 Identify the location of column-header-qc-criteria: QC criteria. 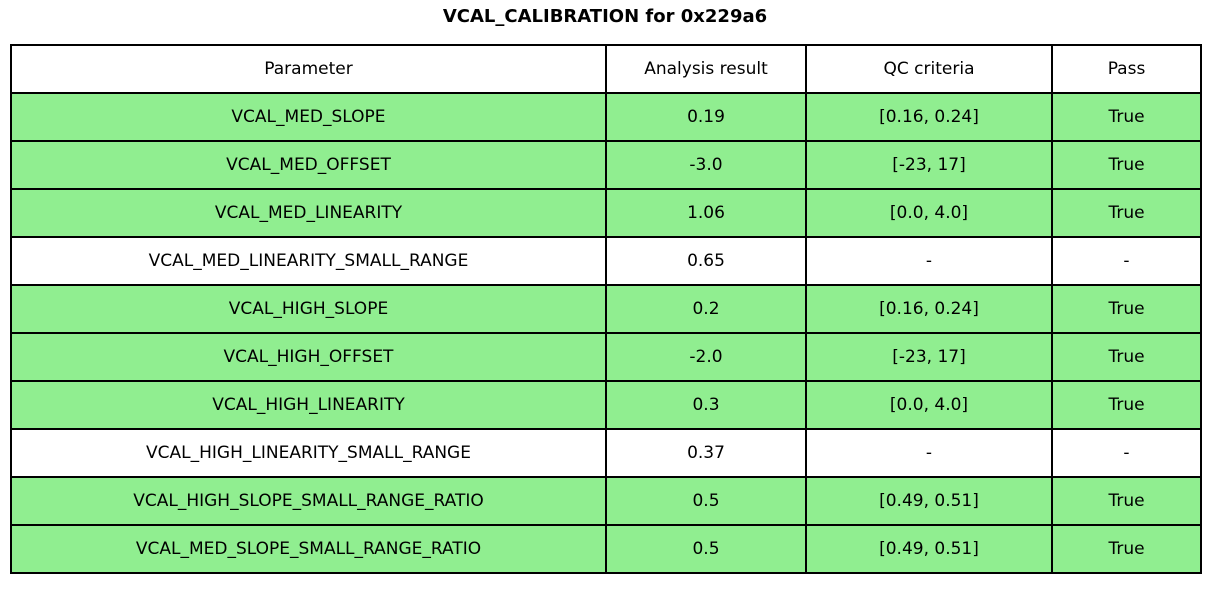
(929, 69).